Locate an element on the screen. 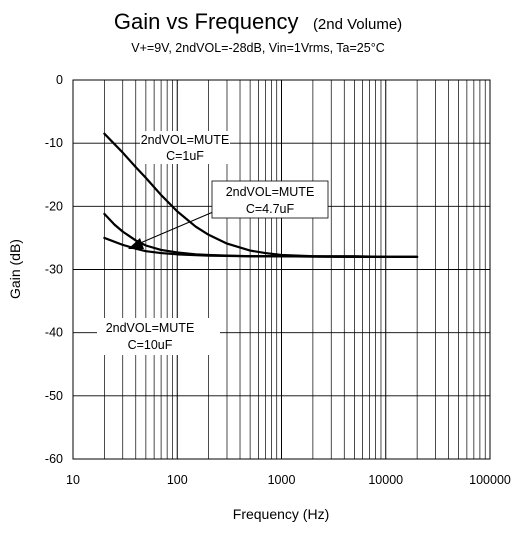 The height and width of the screenshot is (549, 522). x-tick-label: 10000 is located at coordinates (385, 480).